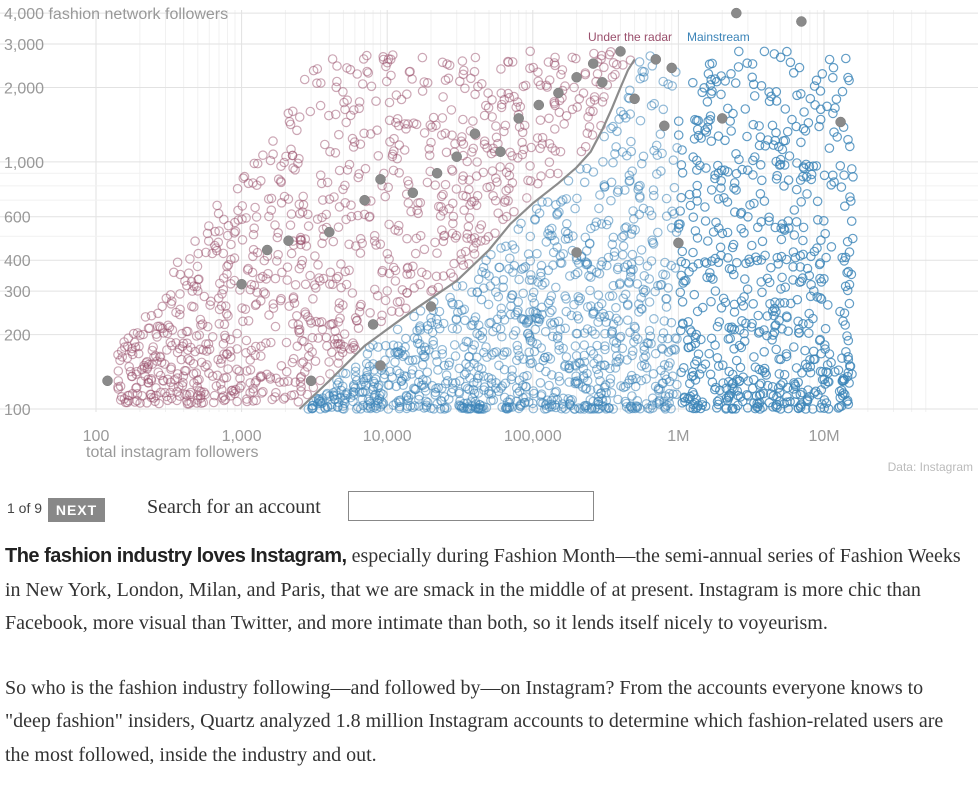  Describe the element at coordinates (76, 510) in the screenshot. I see `next-button: NEXT` at that location.